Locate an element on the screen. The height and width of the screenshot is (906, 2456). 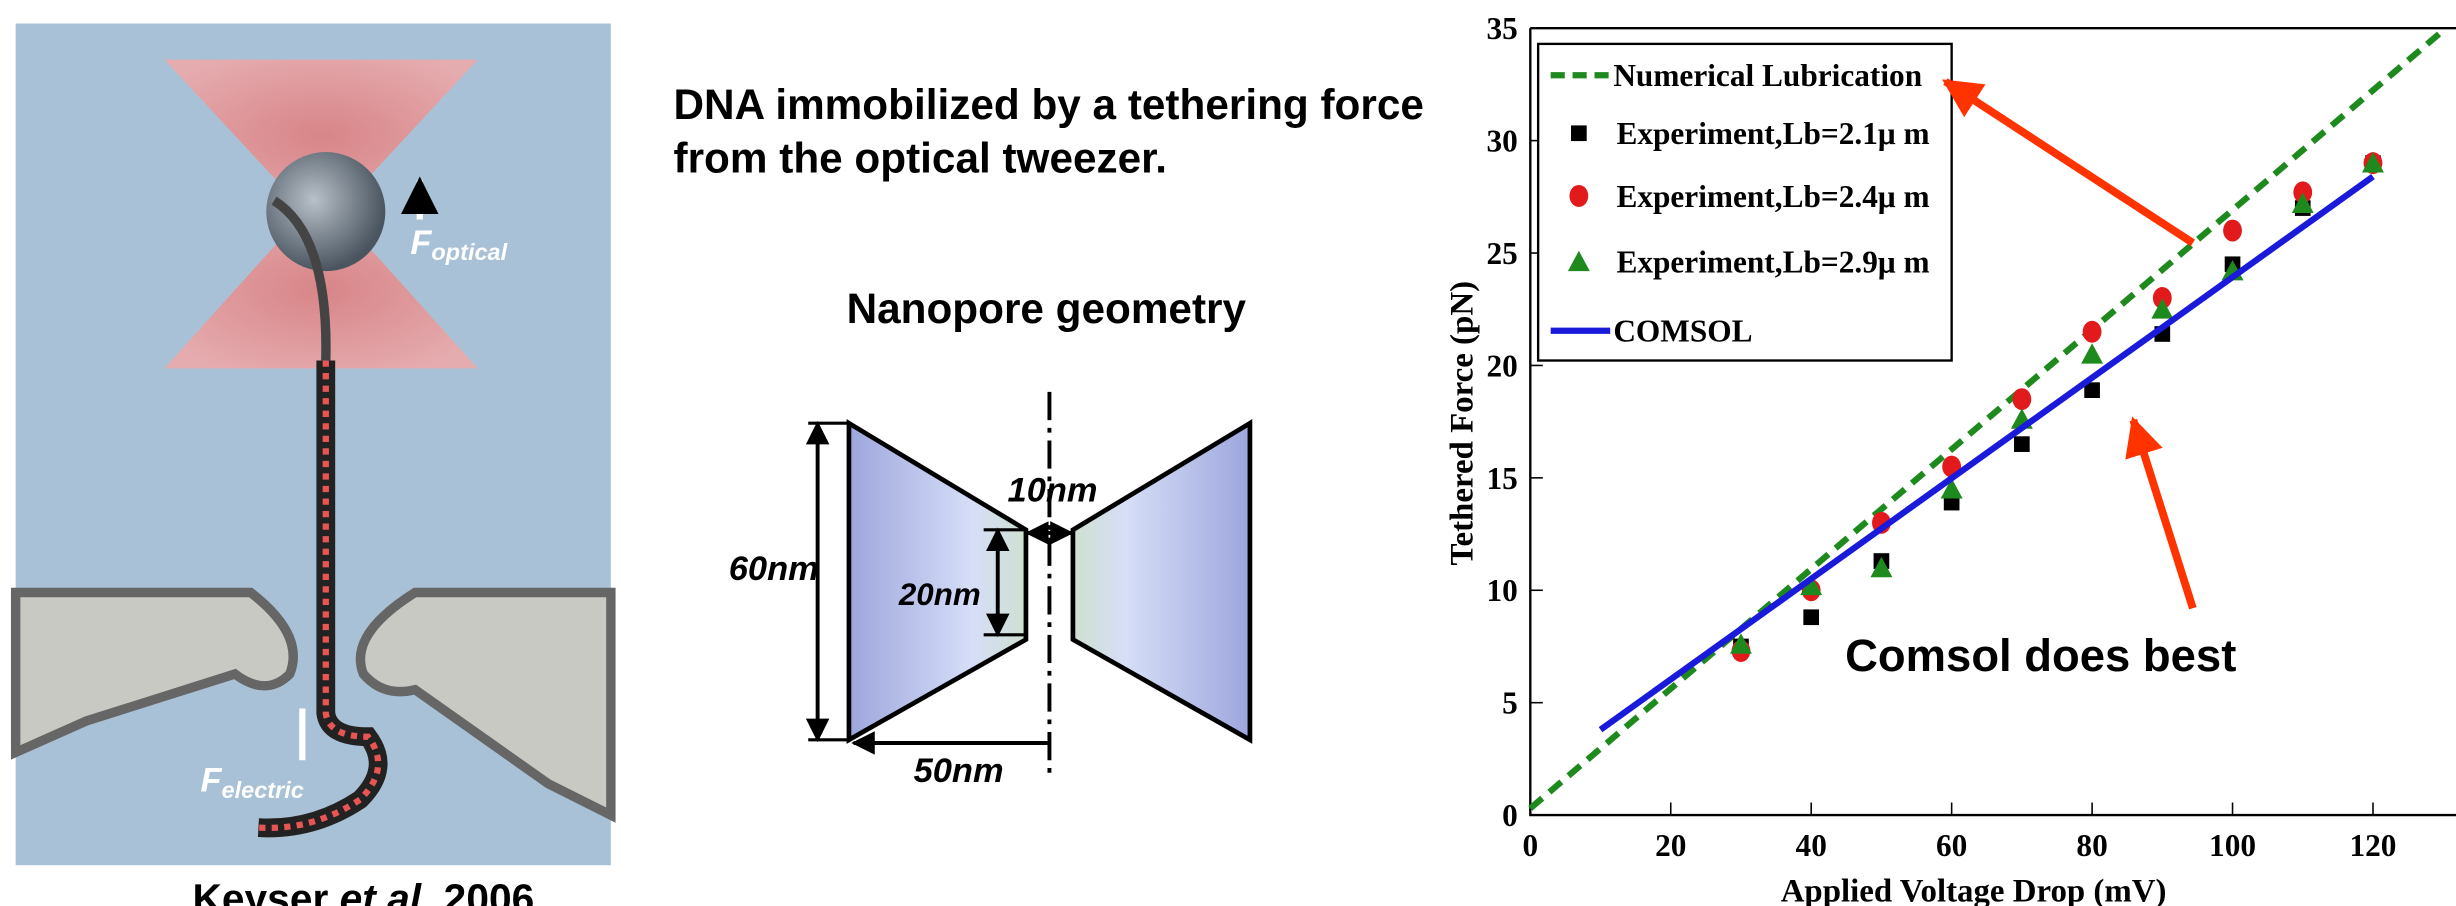
legend-label: Experiment,Lb=2.1μ m is located at coordinates (1772, 133).